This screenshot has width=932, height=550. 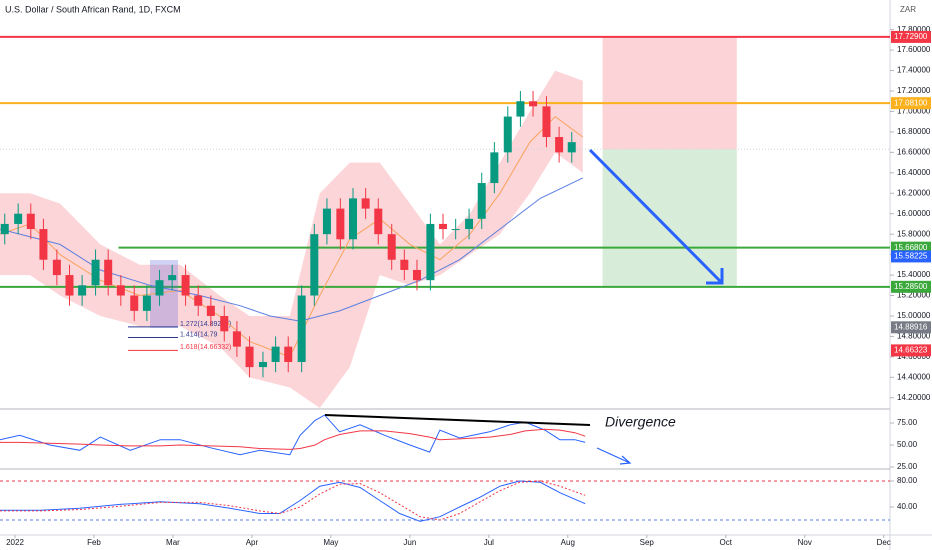 What do you see at coordinates (884, 542) in the screenshot?
I see `x-tick-label: Dec` at bounding box center [884, 542].